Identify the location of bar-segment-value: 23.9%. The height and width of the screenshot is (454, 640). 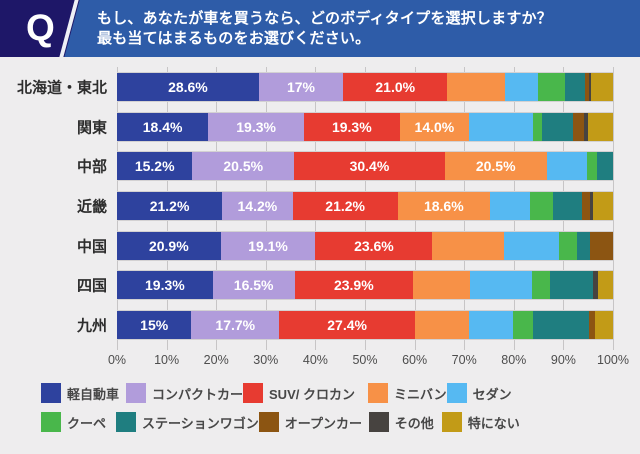
(353, 285).